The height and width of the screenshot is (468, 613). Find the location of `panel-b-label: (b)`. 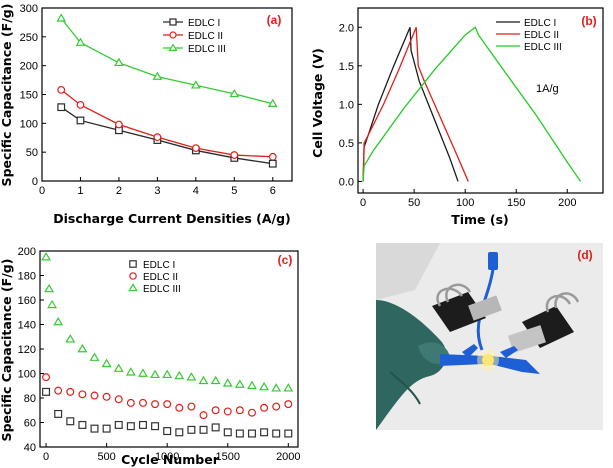

panel-b-label: (b) is located at coordinates (588, 21).